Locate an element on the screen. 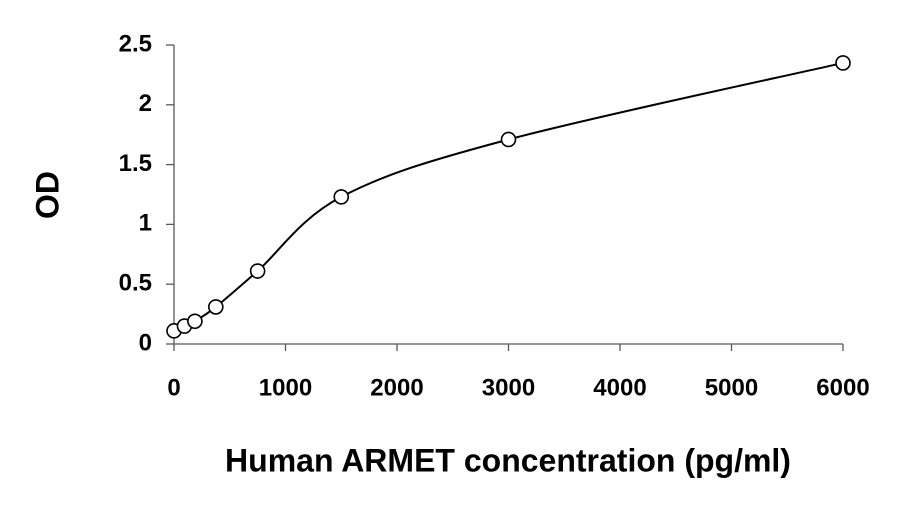 This screenshot has height=513, width=921. y-tick-label: 0 is located at coordinates (145, 342).